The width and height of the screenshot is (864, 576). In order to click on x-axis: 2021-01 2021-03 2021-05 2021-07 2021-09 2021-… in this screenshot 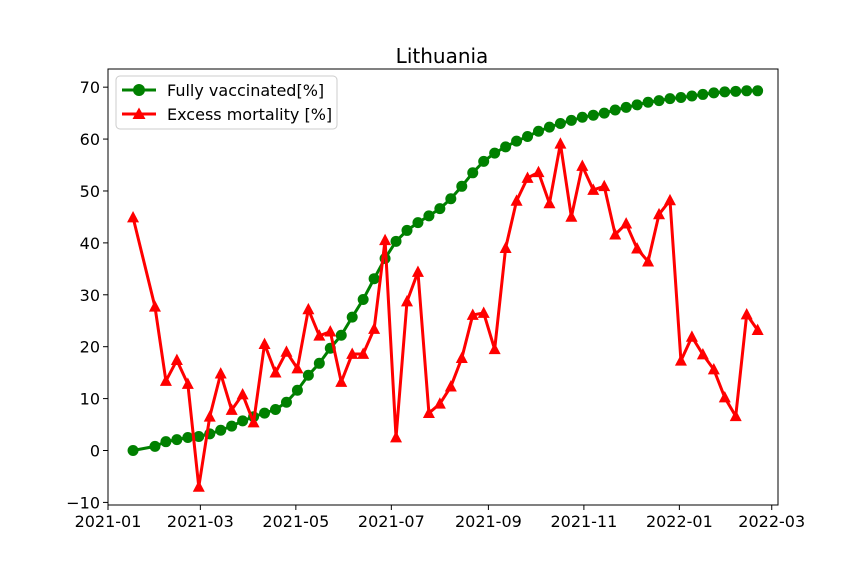, I will do `click(440, 518)`.